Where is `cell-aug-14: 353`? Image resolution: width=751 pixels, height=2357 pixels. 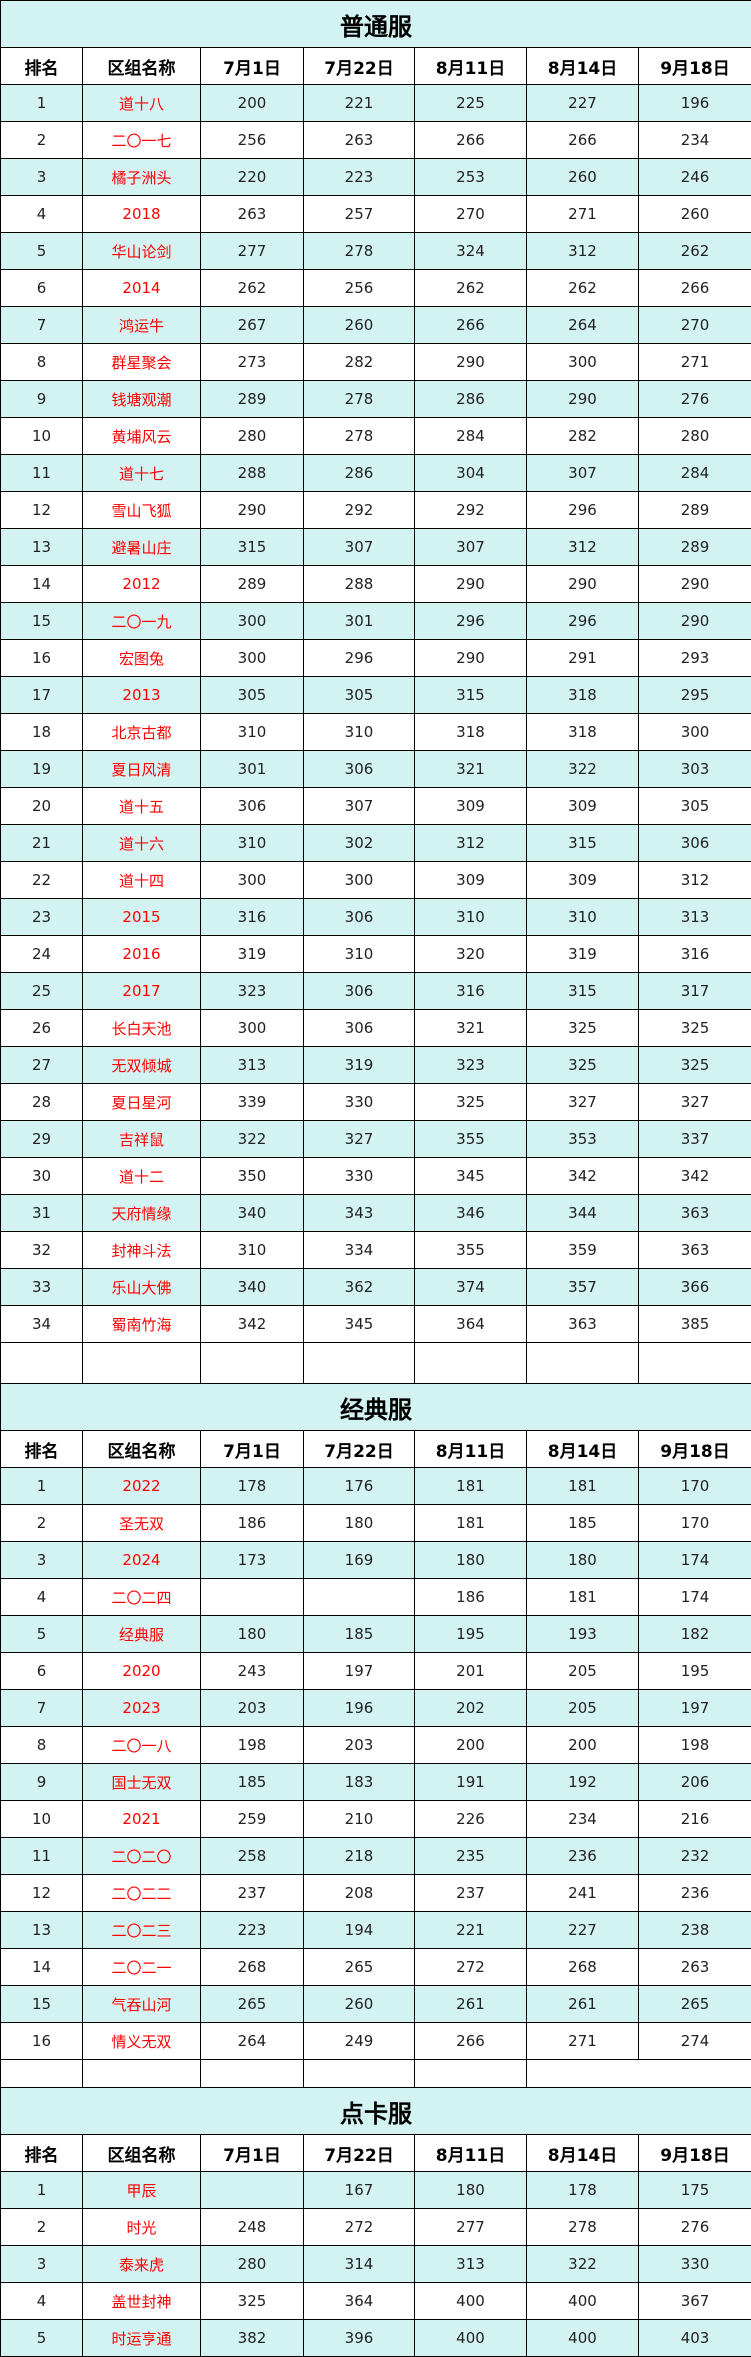 cell-aug-14: 353 is located at coordinates (582, 1139).